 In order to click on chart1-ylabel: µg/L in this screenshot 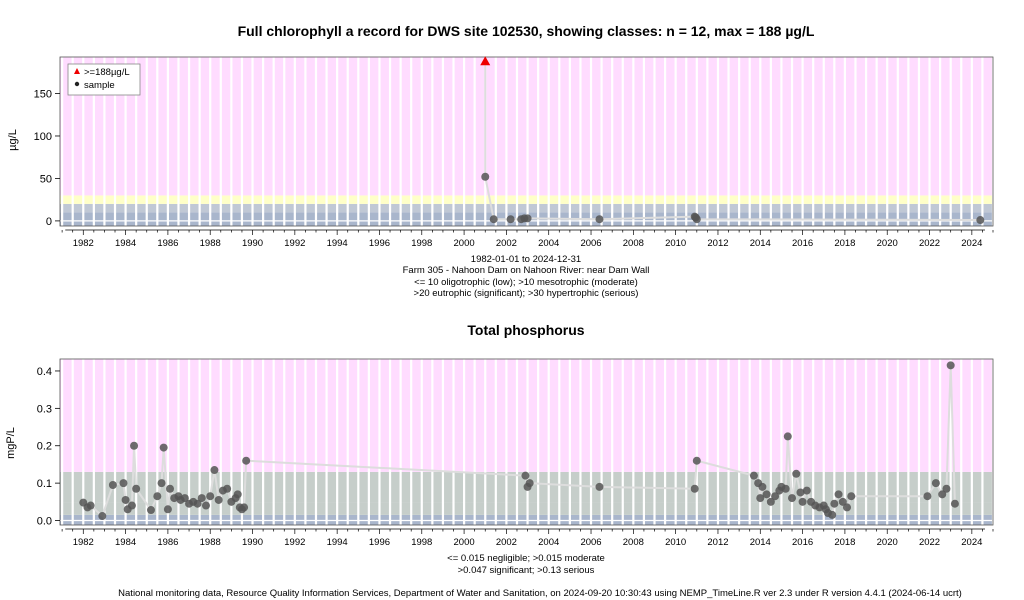, I will do `click(13, 140)`.